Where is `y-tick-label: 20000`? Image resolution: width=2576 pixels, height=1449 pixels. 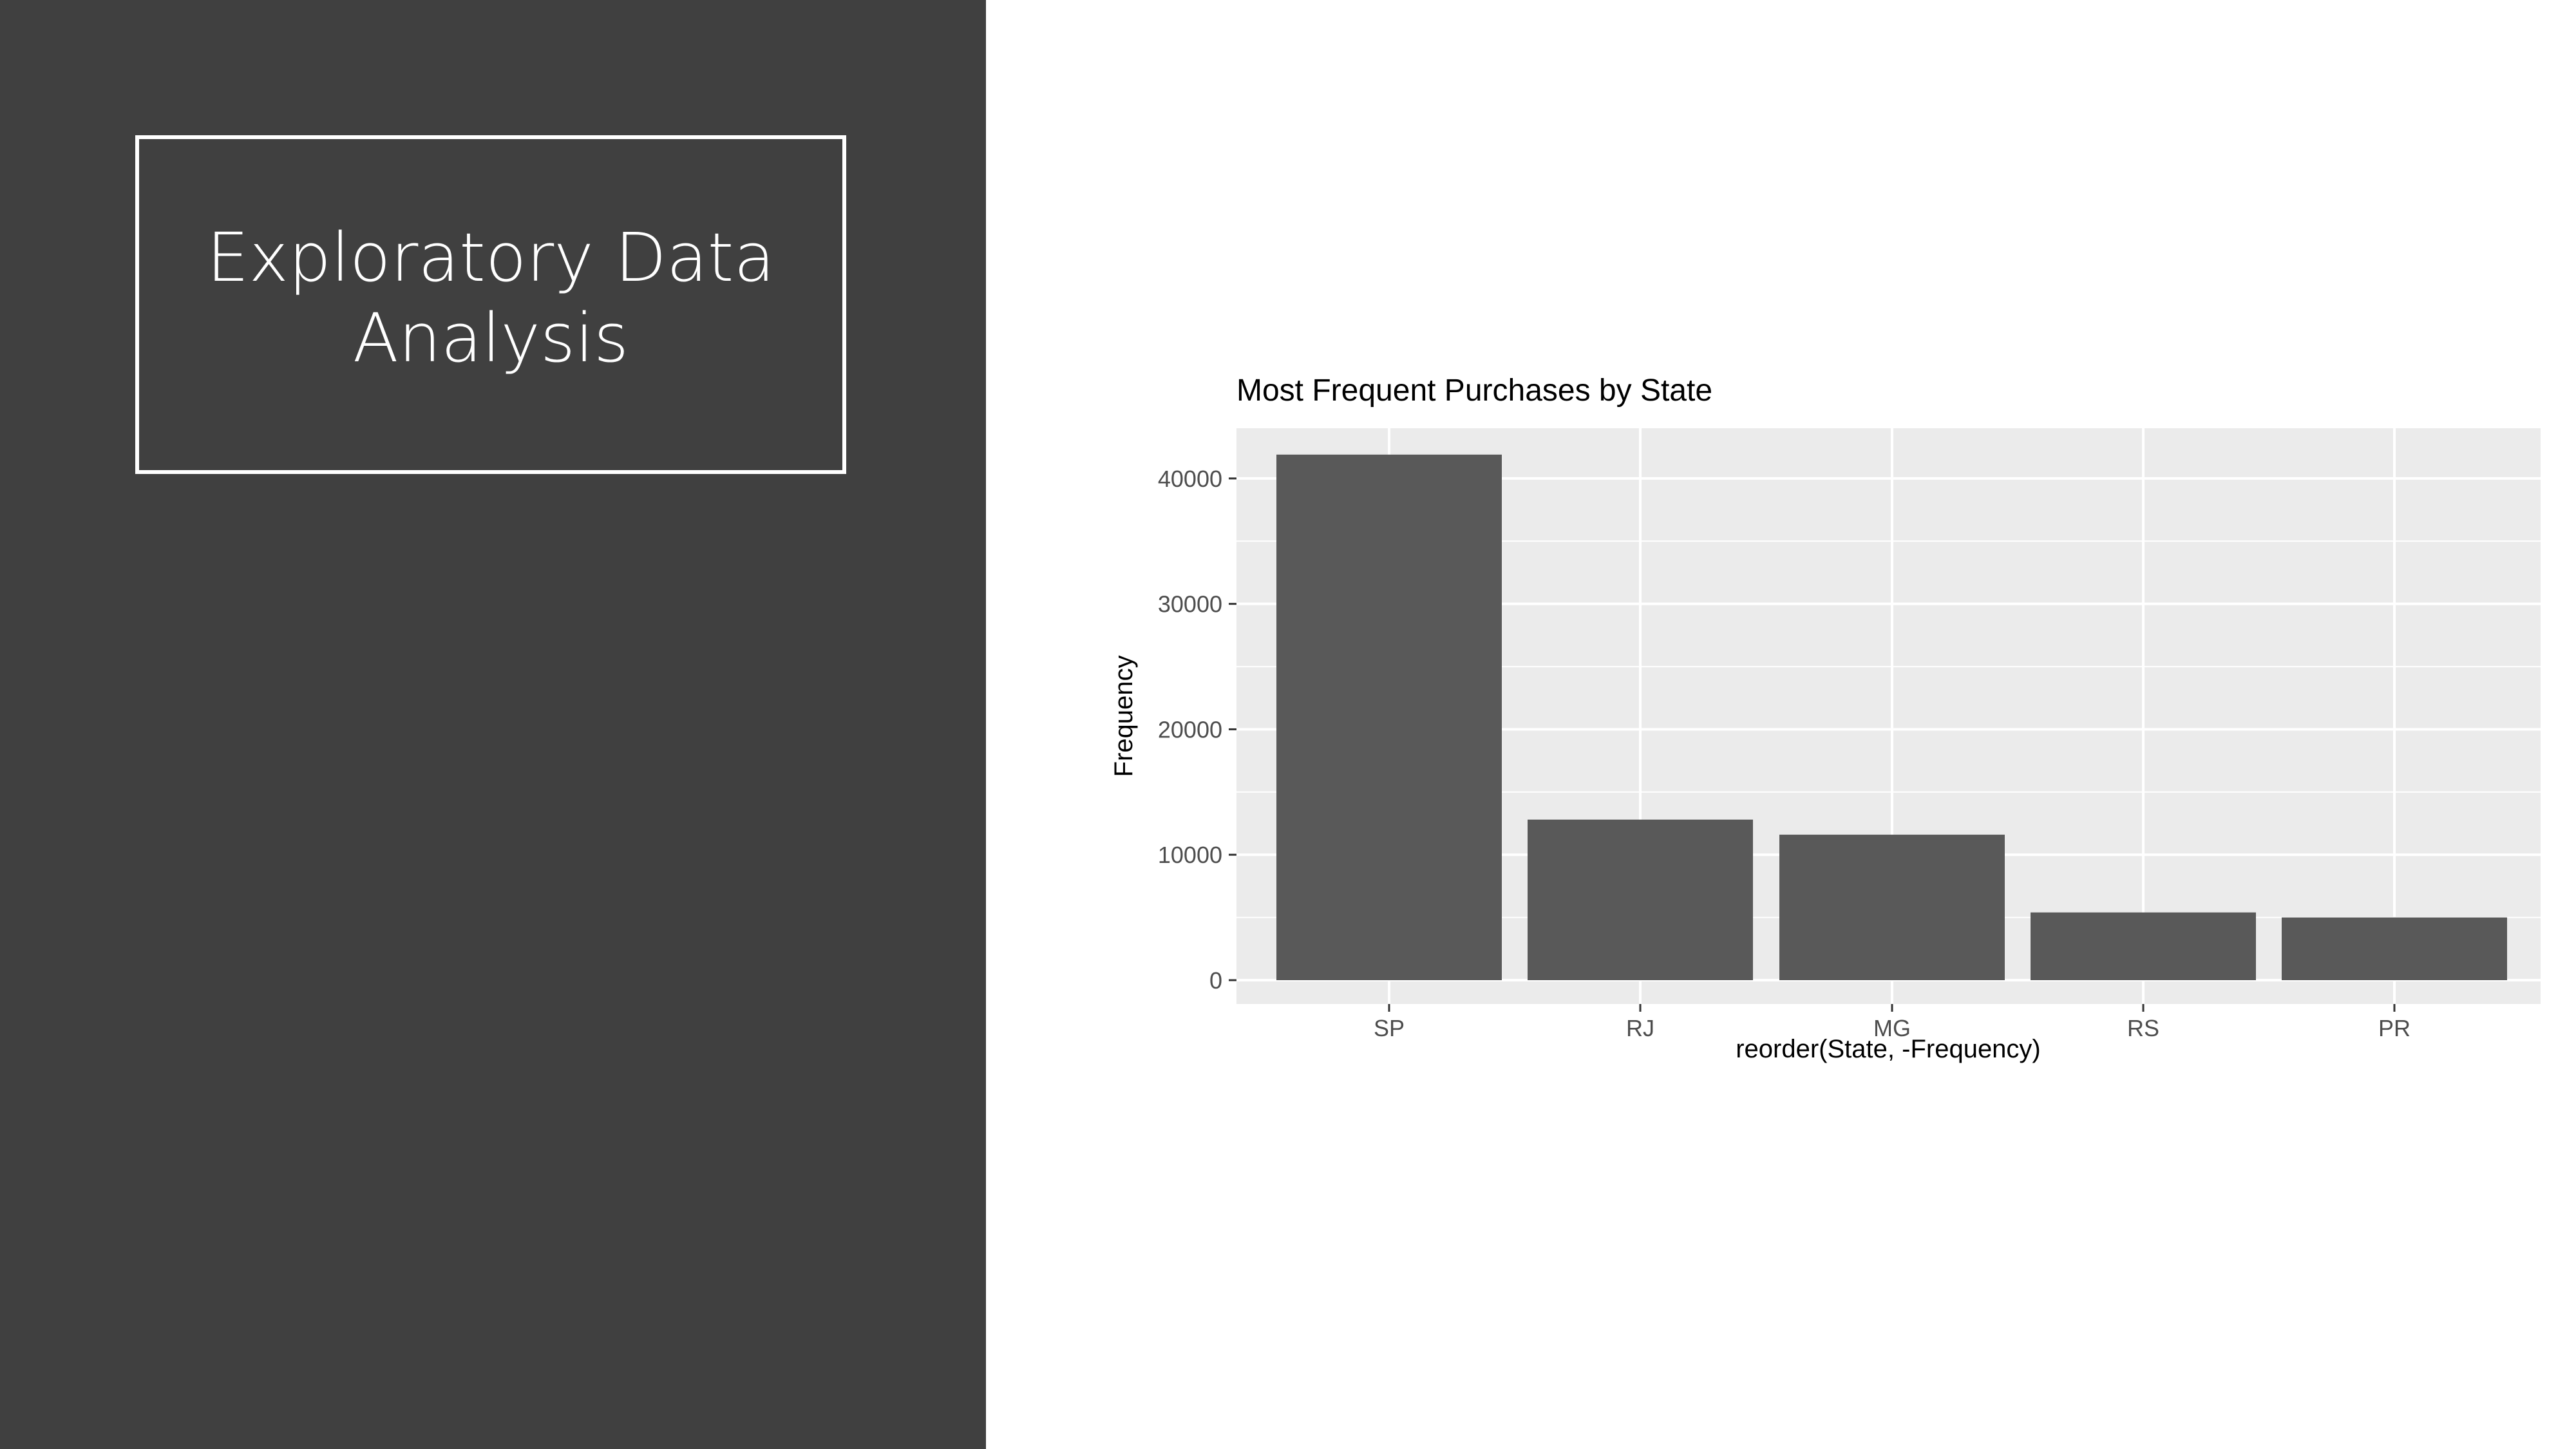
y-tick-label: 20000 is located at coordinates (1190, 729).